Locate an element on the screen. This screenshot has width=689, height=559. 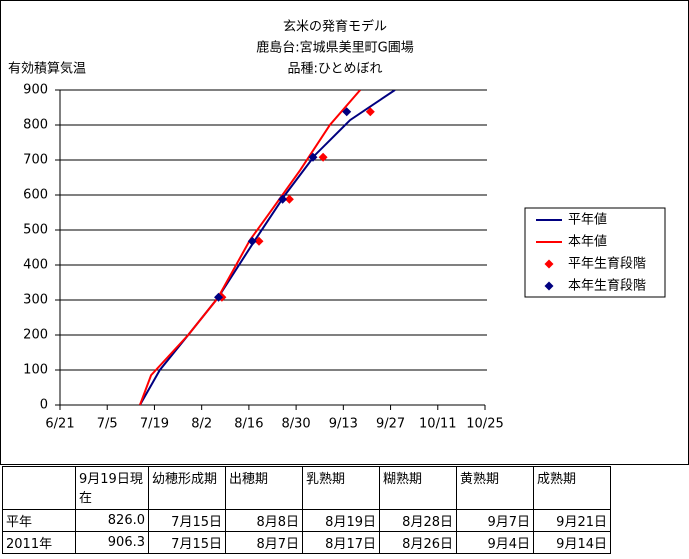
y-tick-label: 900 is located at coordinates (35, 90).